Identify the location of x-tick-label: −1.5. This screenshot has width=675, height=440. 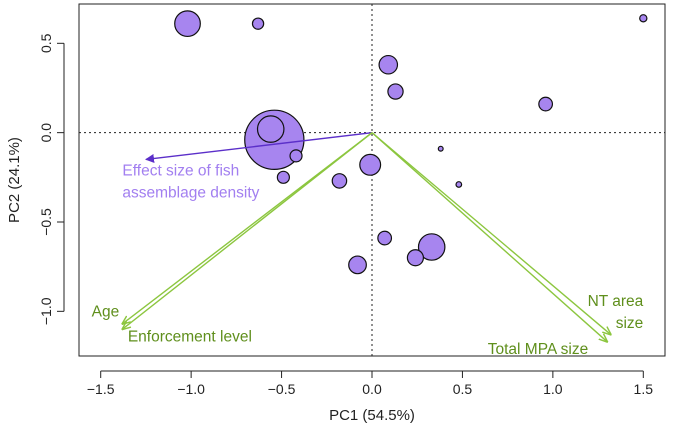
(101, 389).